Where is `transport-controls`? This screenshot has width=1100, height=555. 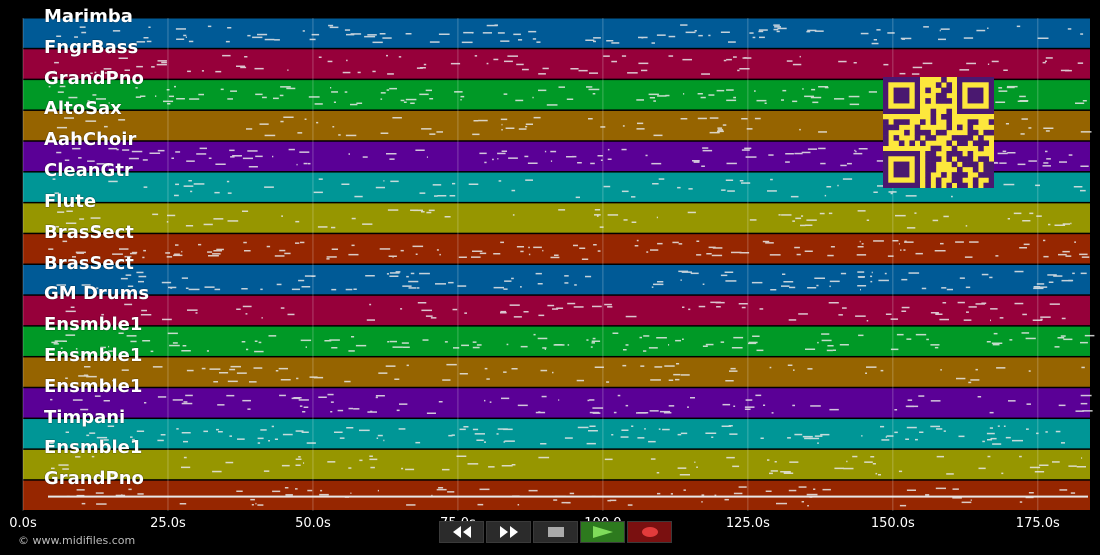
transport-controls is located at coordinates (555, 532).